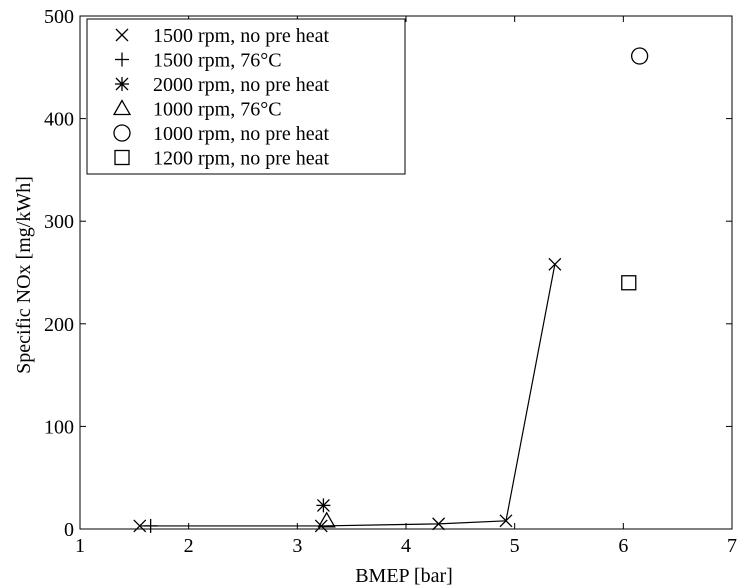 This screenshot has height=585, width=737. Describe the element at coordinates (59, 427) in the screenshot. I see `y-tick-label: 100` at that location.